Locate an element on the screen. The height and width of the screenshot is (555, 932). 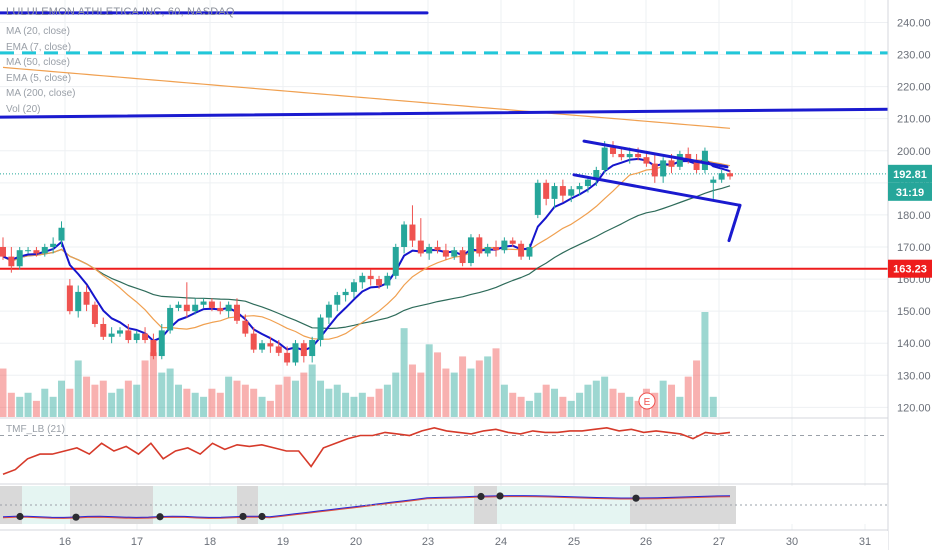
osc-zone is located at coordinates (683, 505).